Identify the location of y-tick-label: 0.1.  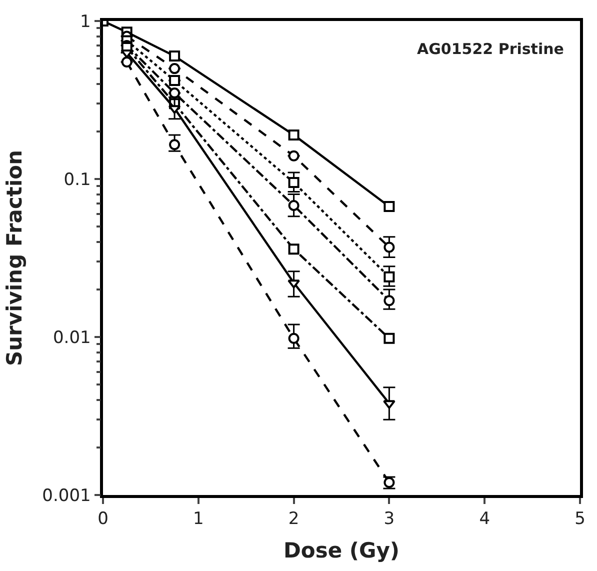
(77, 180).